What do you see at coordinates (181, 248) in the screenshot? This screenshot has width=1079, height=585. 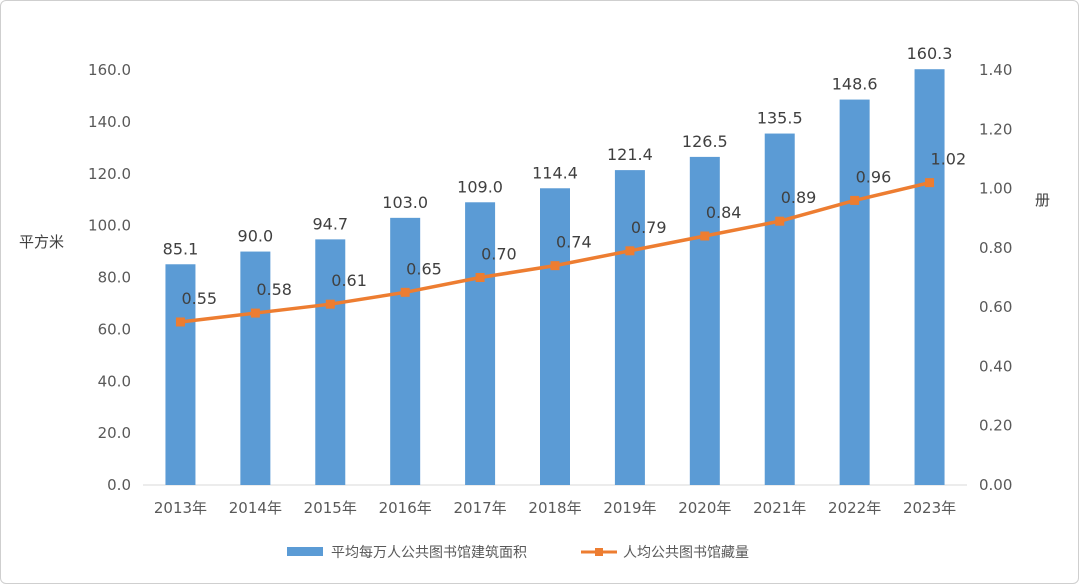 I see `bar-value-label: 85.1` at bounding box center [181, 248].